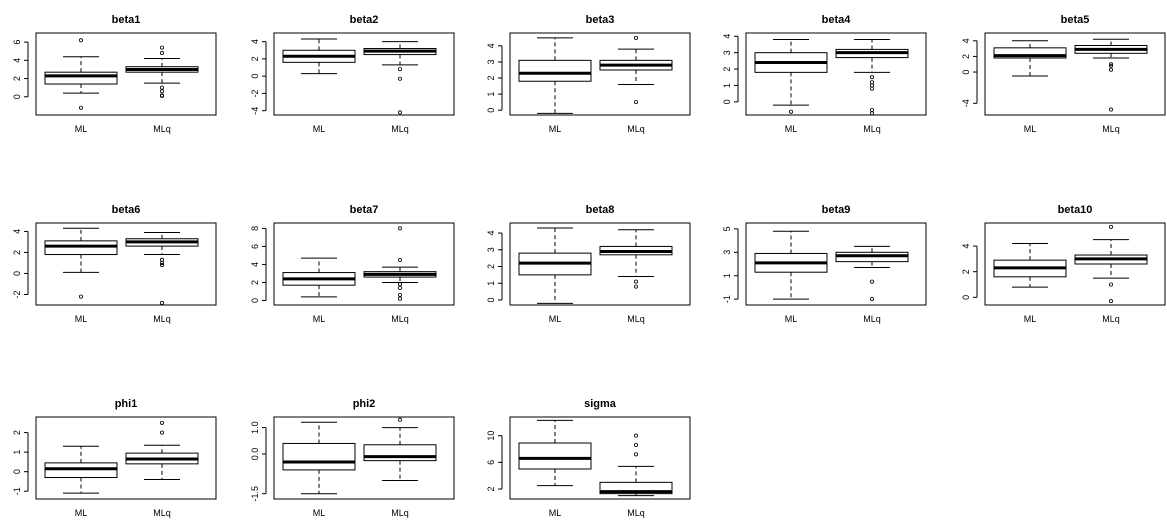 The height and width of the screenshot is (524, 1167). Describe the element at coordinates (364, 20) in the screenshot. I see `panel-title: beta2` at that location.